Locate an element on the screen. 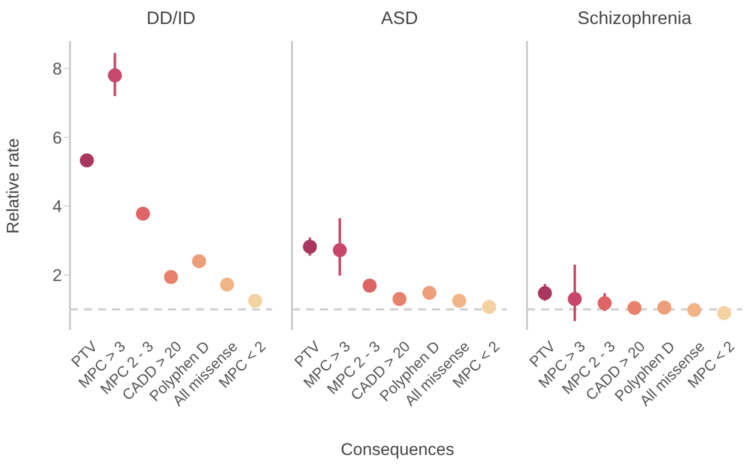 This screenshot has height=468, width=750. chart-title: ASD is located at coordinates (399, 18).